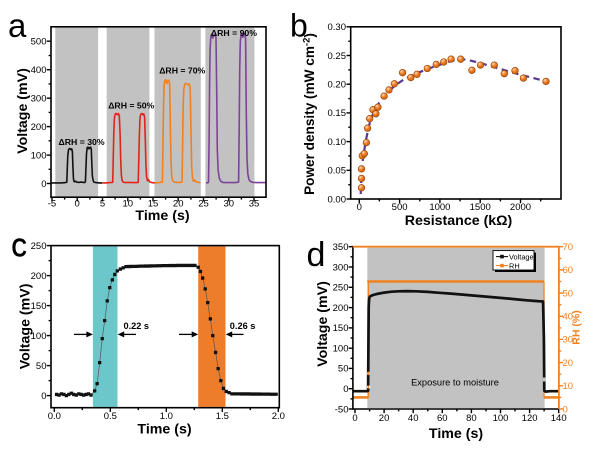  I want to click on svg-text: 0.25, so click(337, 56).